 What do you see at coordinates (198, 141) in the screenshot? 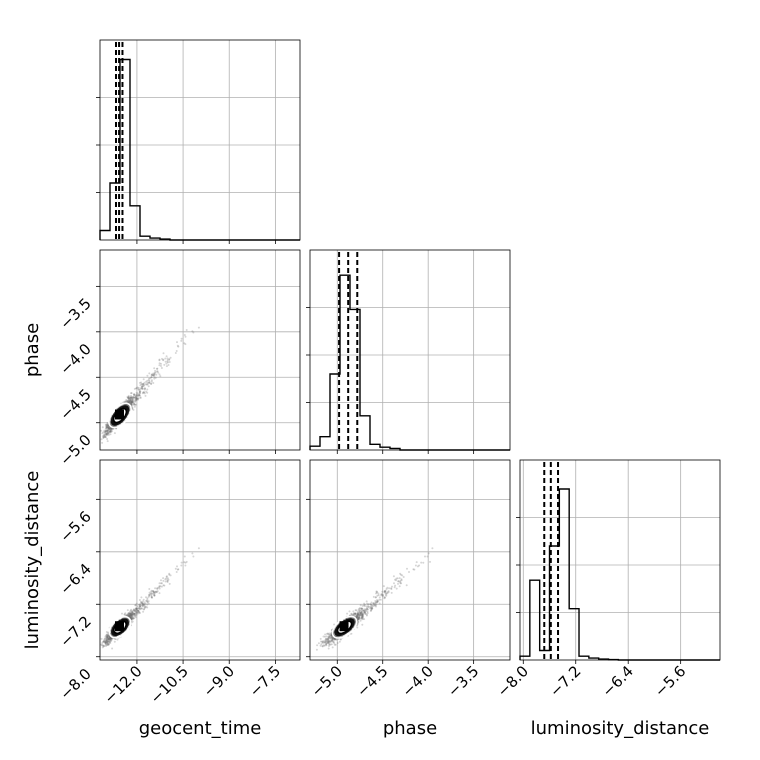
I see `panel-geocent_time-geocent_time` at bounding box center [198, 141].